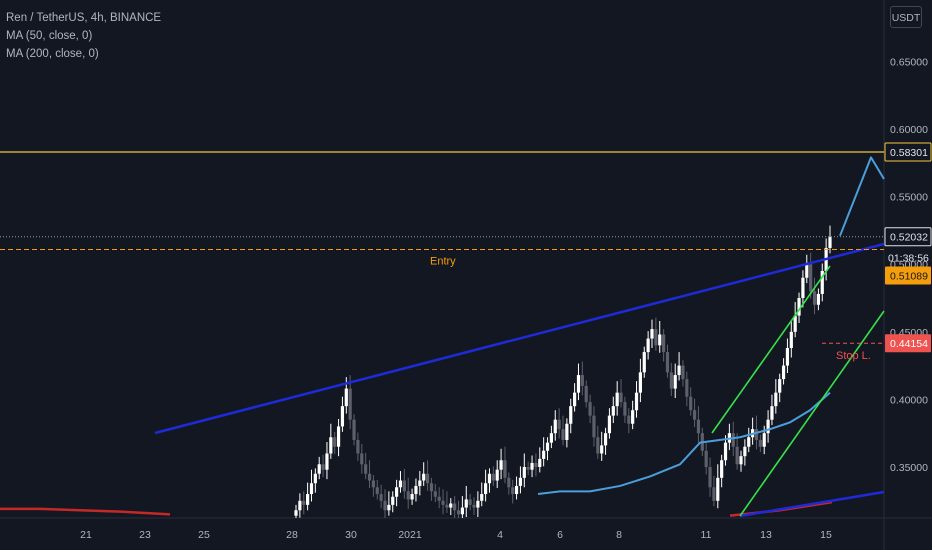 Image resolution: width=932 pixels, height=550 pixels. Describe the element at coordinates (292, 535) in the screenshot. I see `x-tick-label: 28` at that location.